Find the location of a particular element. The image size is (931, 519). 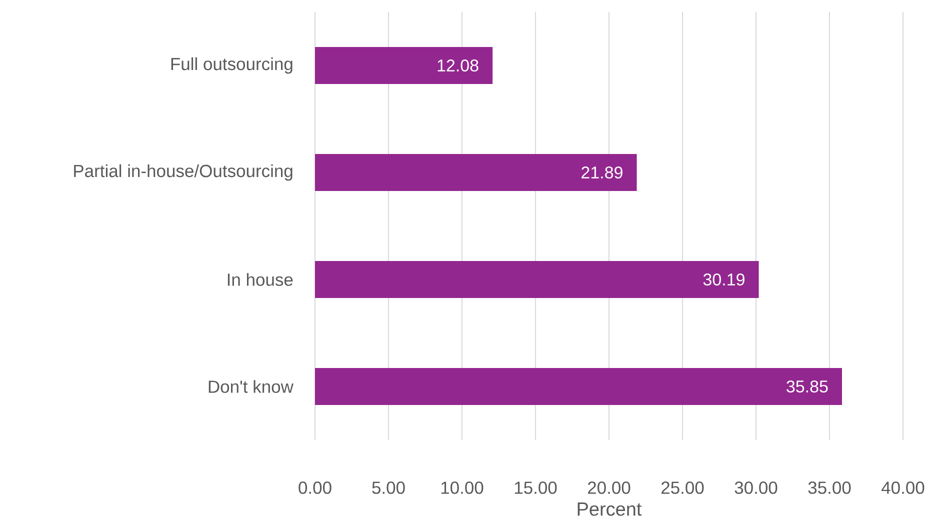

x-tick-label: 40.00 is located at coordinates (903, 488).